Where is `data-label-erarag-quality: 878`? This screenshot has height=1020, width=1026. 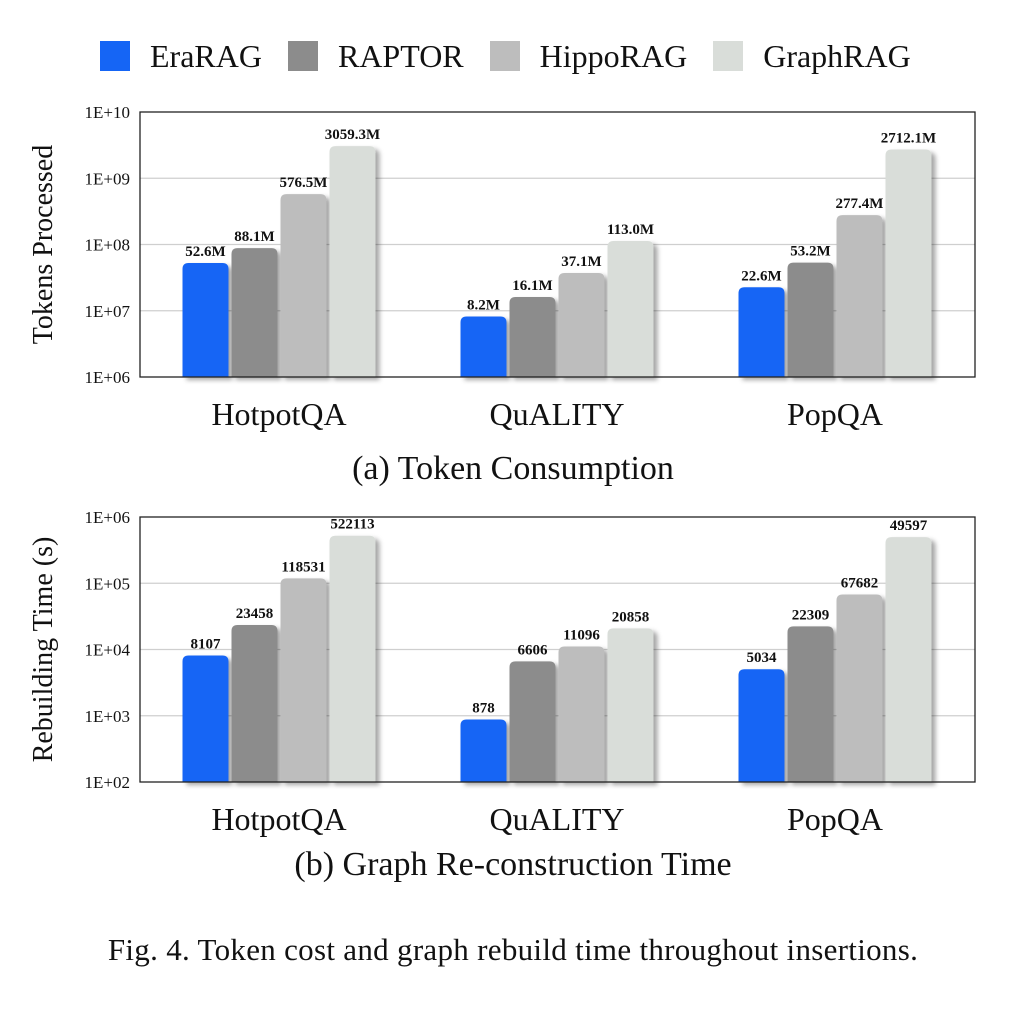 data-label-erarag-quality: 878 is located at coordinates (483, 708).